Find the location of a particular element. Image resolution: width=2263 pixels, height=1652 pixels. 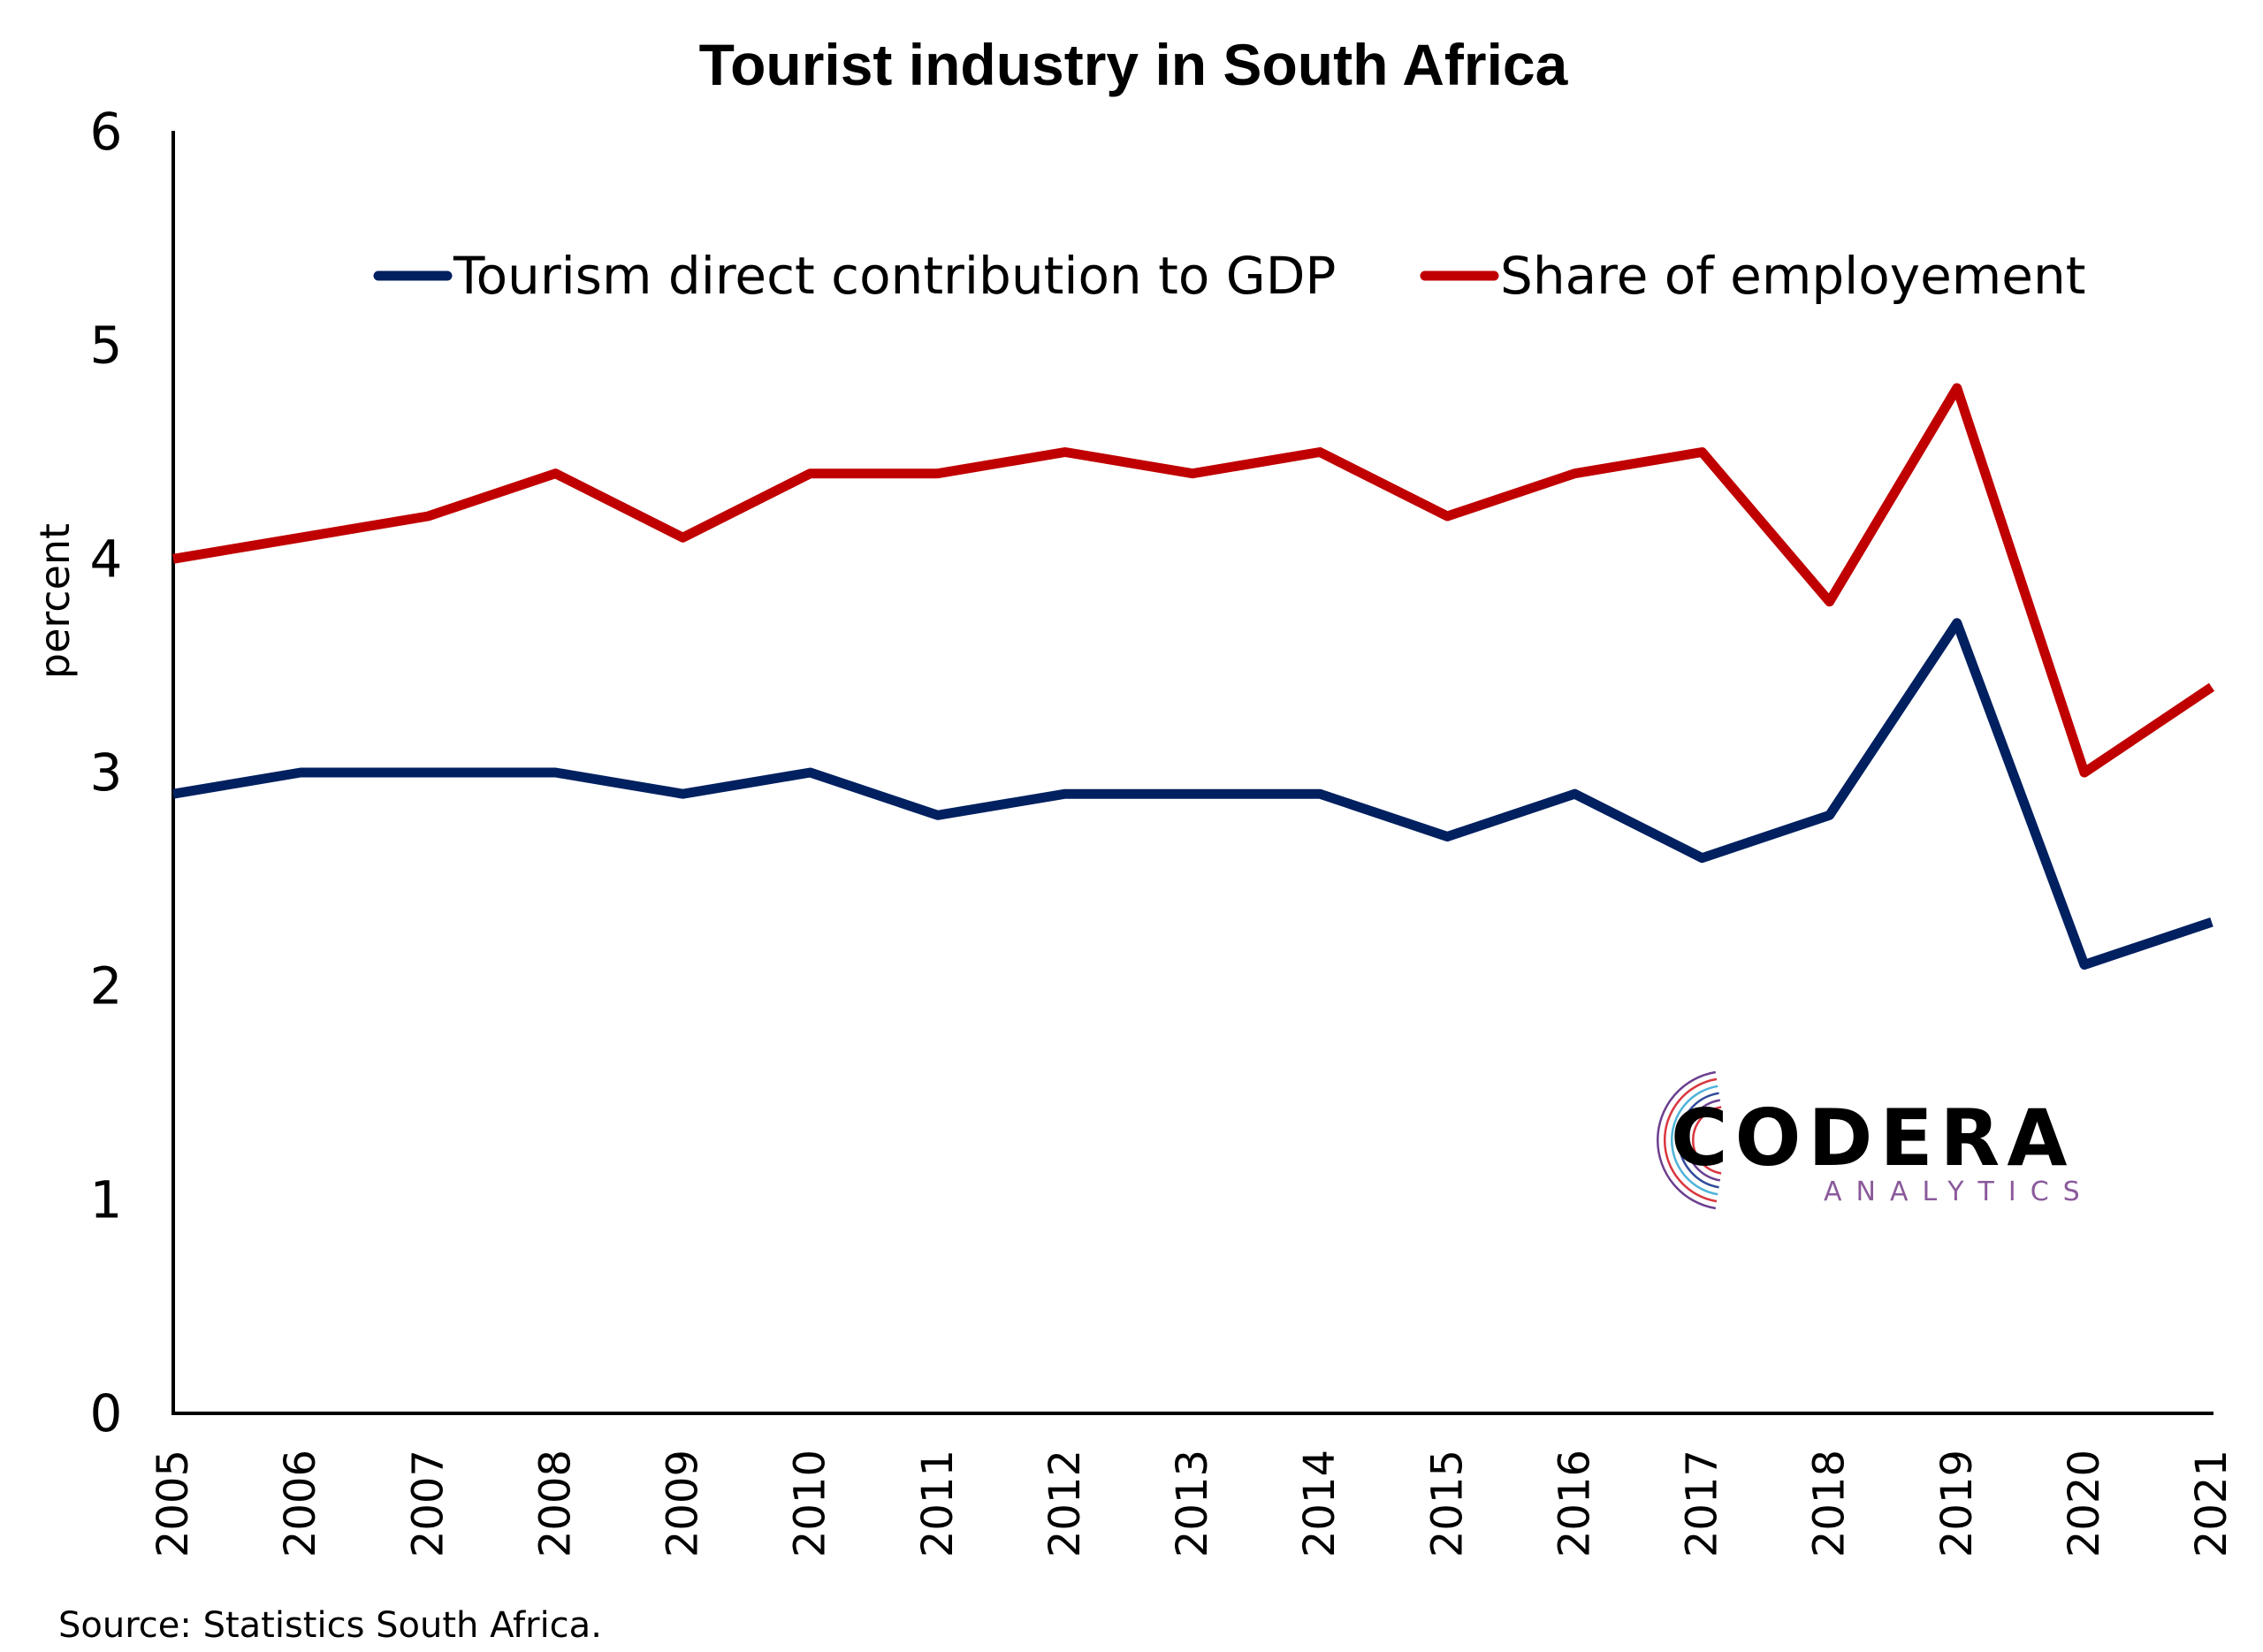

y-axis-ticks: 0 1 2 3 4 5 6 is located at coordinates (106, 773).